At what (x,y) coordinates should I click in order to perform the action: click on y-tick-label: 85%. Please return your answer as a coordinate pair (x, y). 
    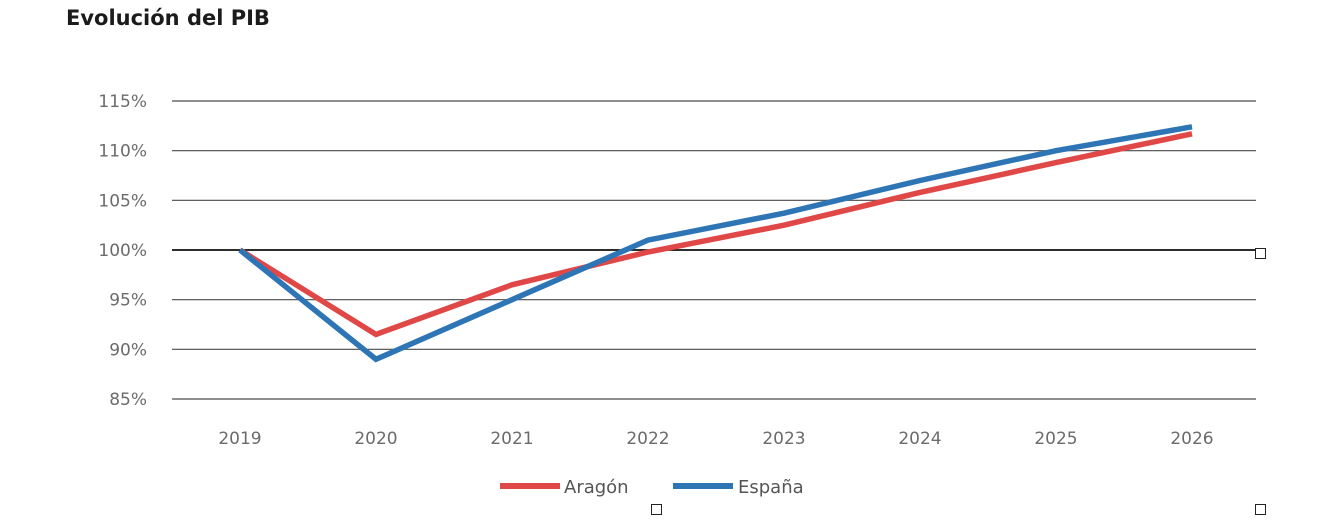
    Looking at the image, I should click on (128, 400).